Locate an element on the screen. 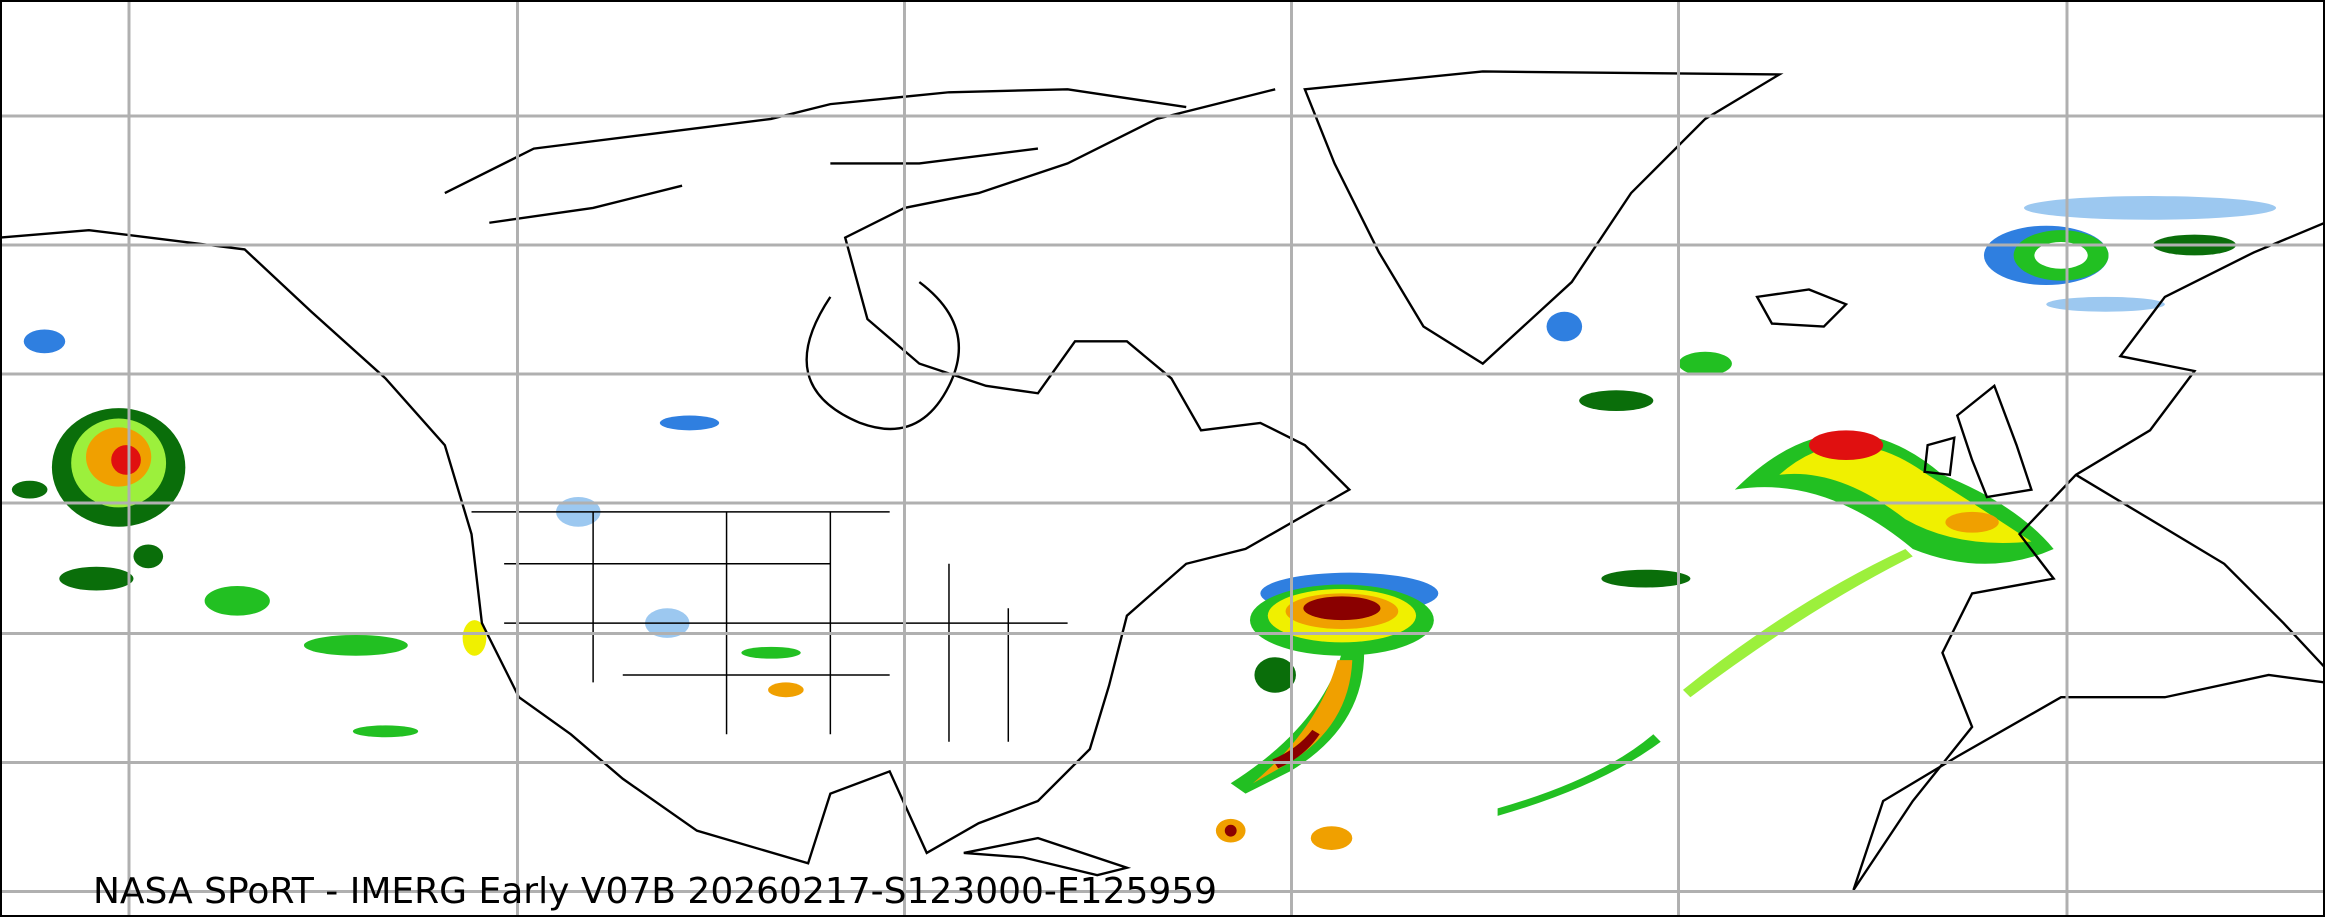  coastline-greenland is located at coordinates (1543, 218).